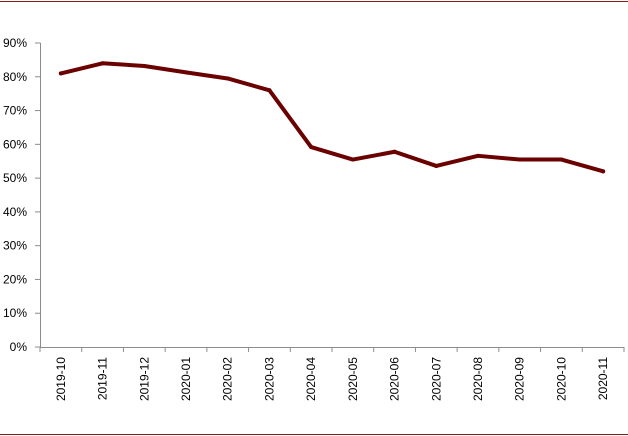 This screenshot has height=436, width=628. I want to click on x-tick-label: 2020-09, so click(520, 379).